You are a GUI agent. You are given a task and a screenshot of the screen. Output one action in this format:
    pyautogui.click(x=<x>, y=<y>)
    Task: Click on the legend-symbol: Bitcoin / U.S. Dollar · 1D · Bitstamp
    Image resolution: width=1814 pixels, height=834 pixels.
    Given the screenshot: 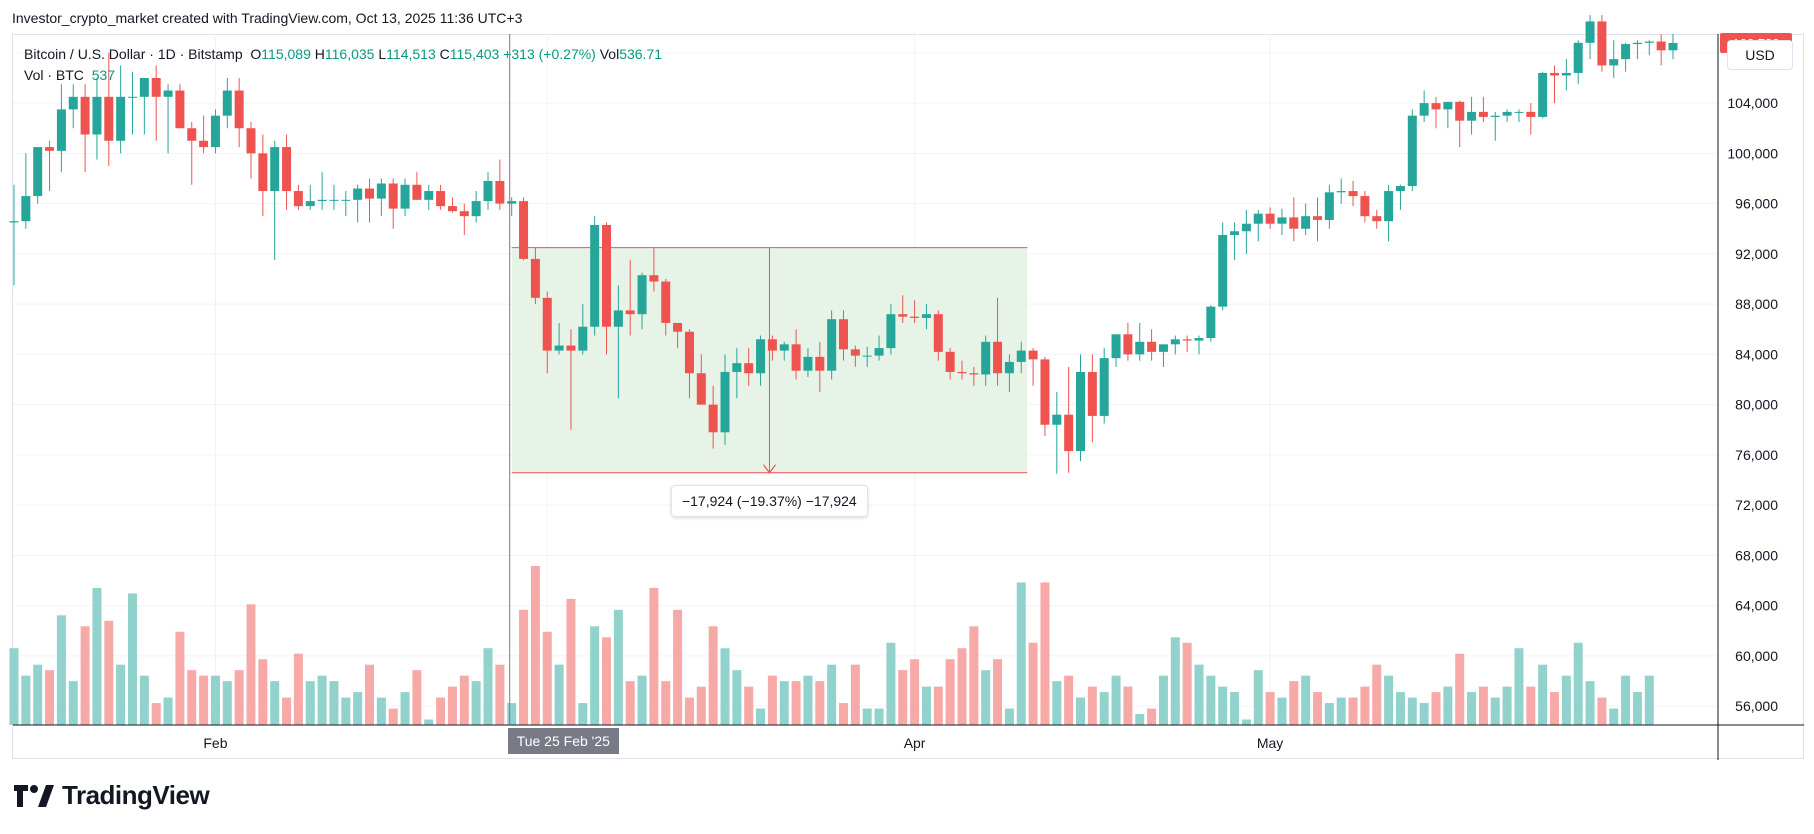 What is the action you would take?
    pyautogui.click(x=133, y=54)
    